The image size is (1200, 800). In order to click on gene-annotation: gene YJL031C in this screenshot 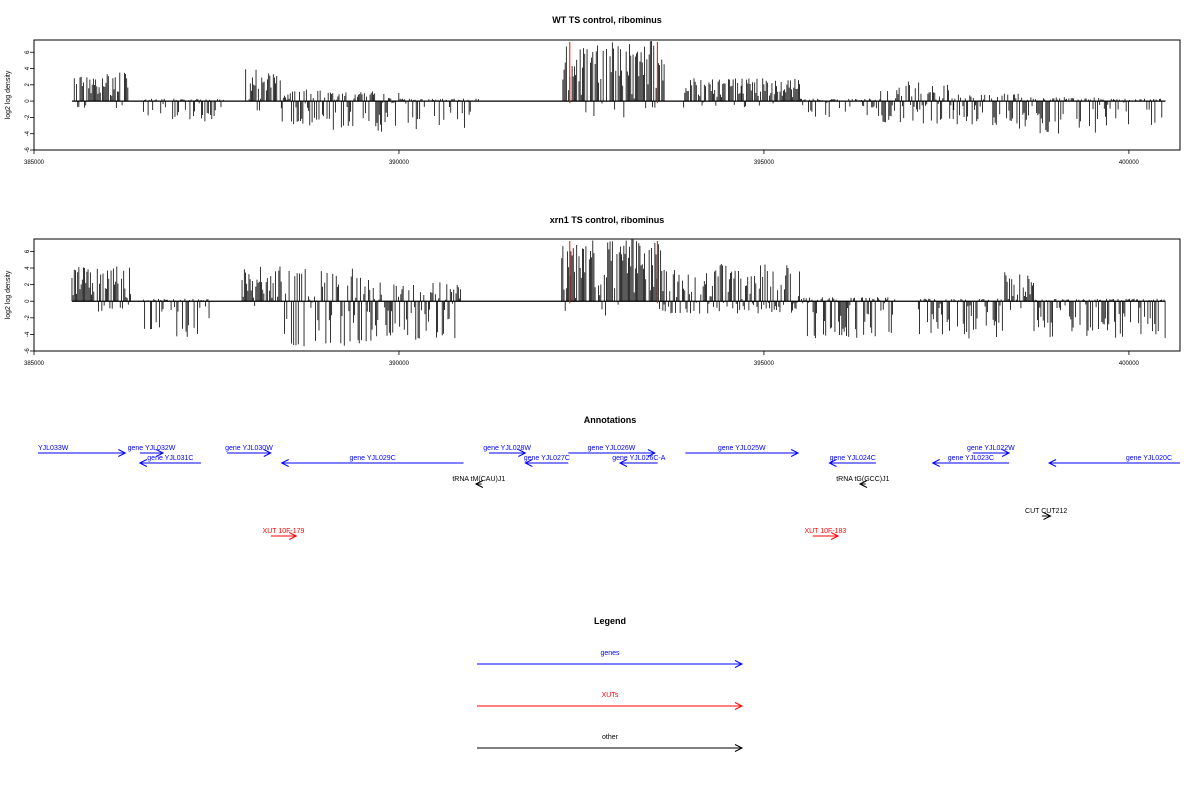, I will do `click(169, 461)`.